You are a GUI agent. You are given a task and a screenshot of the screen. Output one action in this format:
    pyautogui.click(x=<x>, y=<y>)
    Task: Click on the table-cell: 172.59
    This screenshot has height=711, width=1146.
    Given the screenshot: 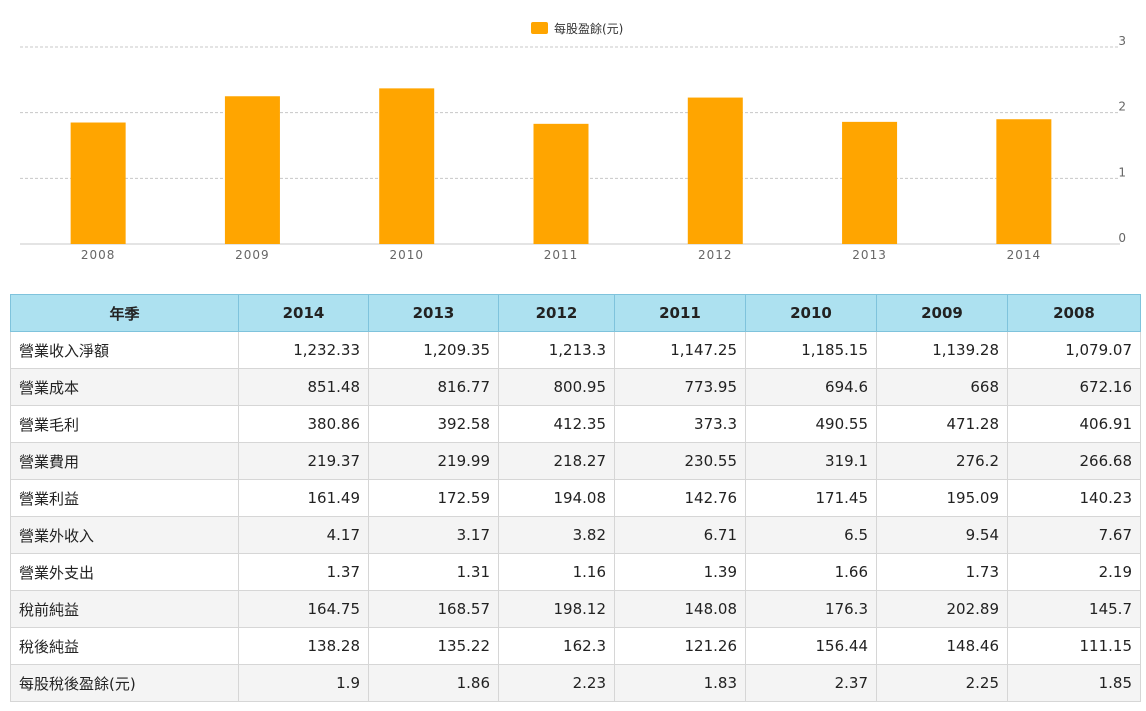 What is the action you would take?
    pyautogui.click(x=433, y=498)
    